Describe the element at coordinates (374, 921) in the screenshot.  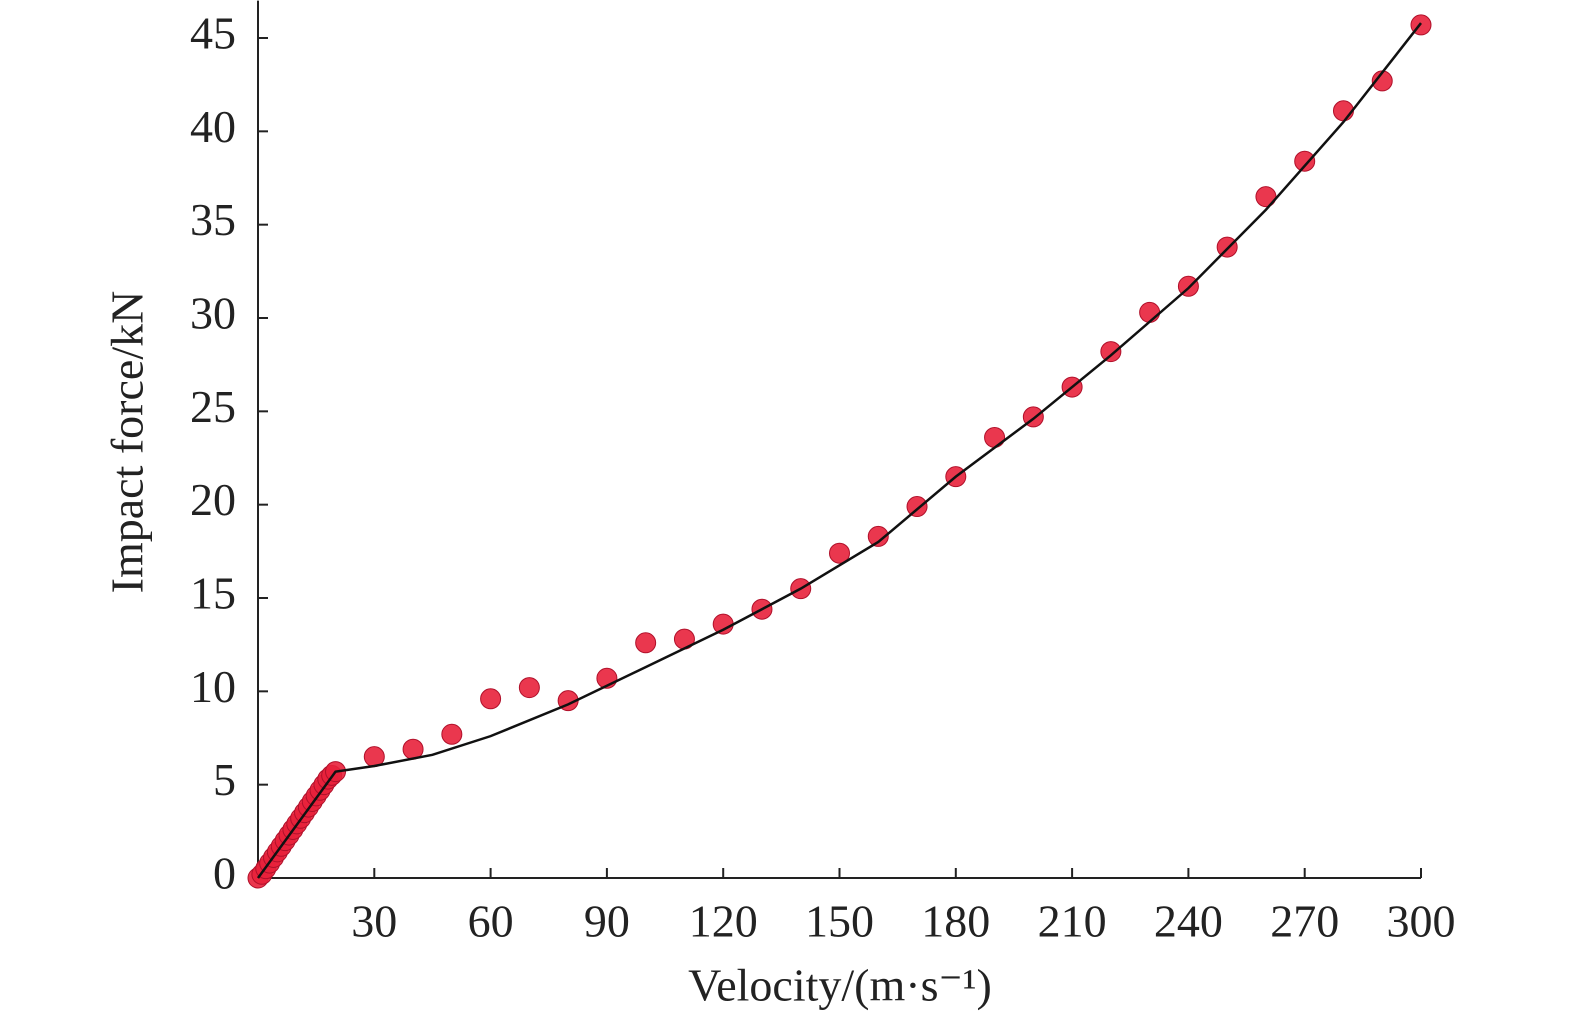
I see `x-tick-label: 30` at that location.